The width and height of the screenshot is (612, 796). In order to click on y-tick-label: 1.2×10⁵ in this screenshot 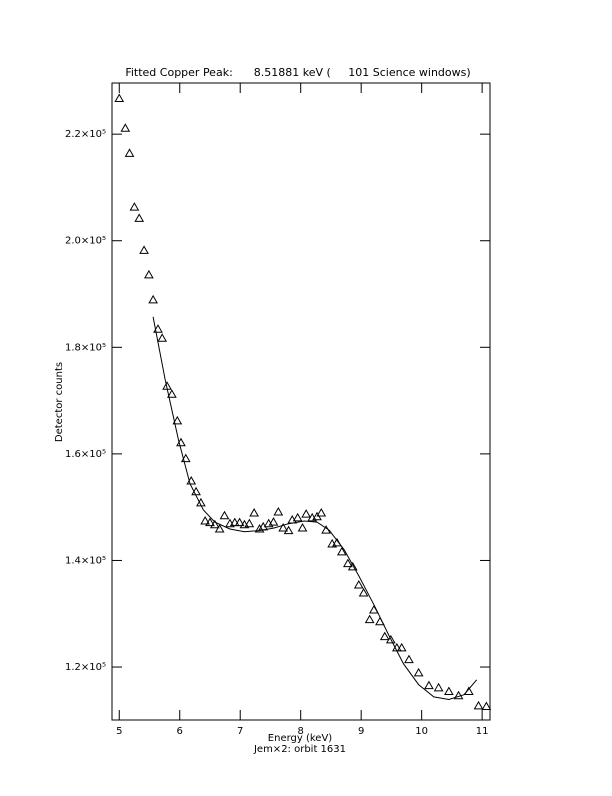, I will do `click(85, 667)`.